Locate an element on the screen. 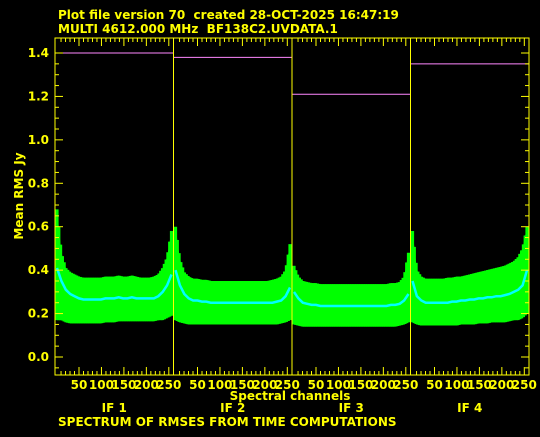  y-axis-label: Mean RMS Jy is located at coordinates (19, 195).